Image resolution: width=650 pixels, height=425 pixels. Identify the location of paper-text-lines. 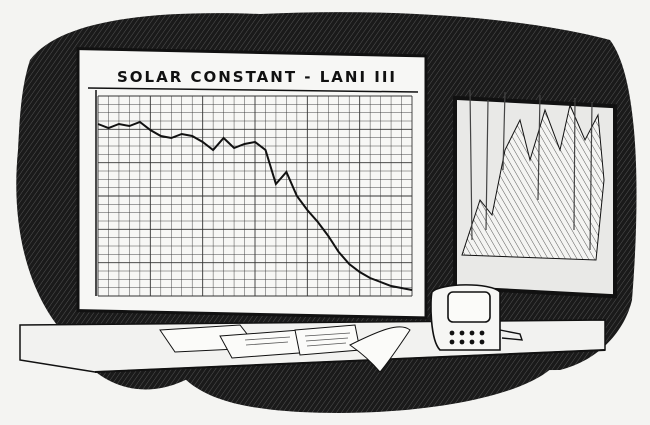
(297, 339).